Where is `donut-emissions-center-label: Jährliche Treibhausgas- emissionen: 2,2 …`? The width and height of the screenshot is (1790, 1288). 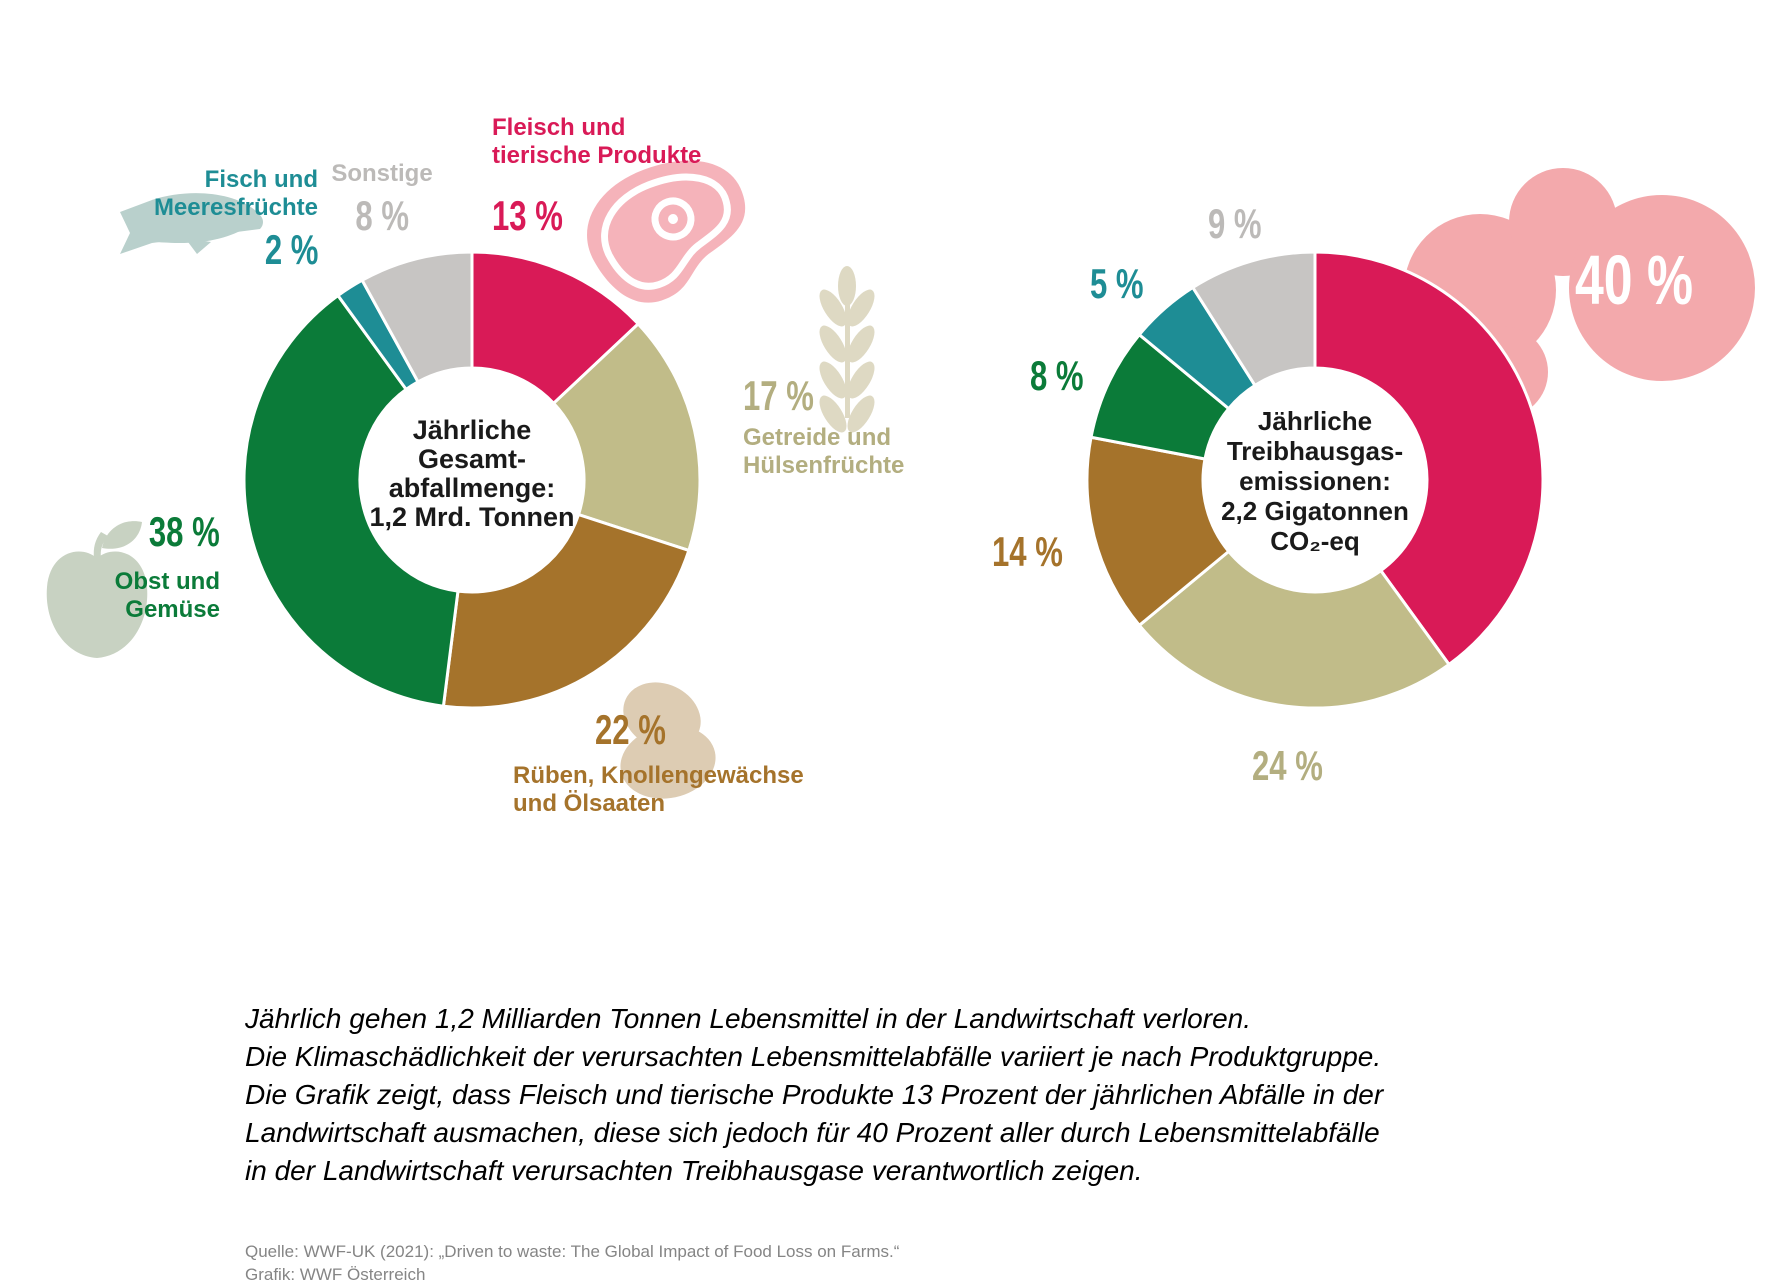
donut-emissions-center-label: Jährliche Treibhausgas- emissionen: 2,2 … is located at coordinates (1315, 481).